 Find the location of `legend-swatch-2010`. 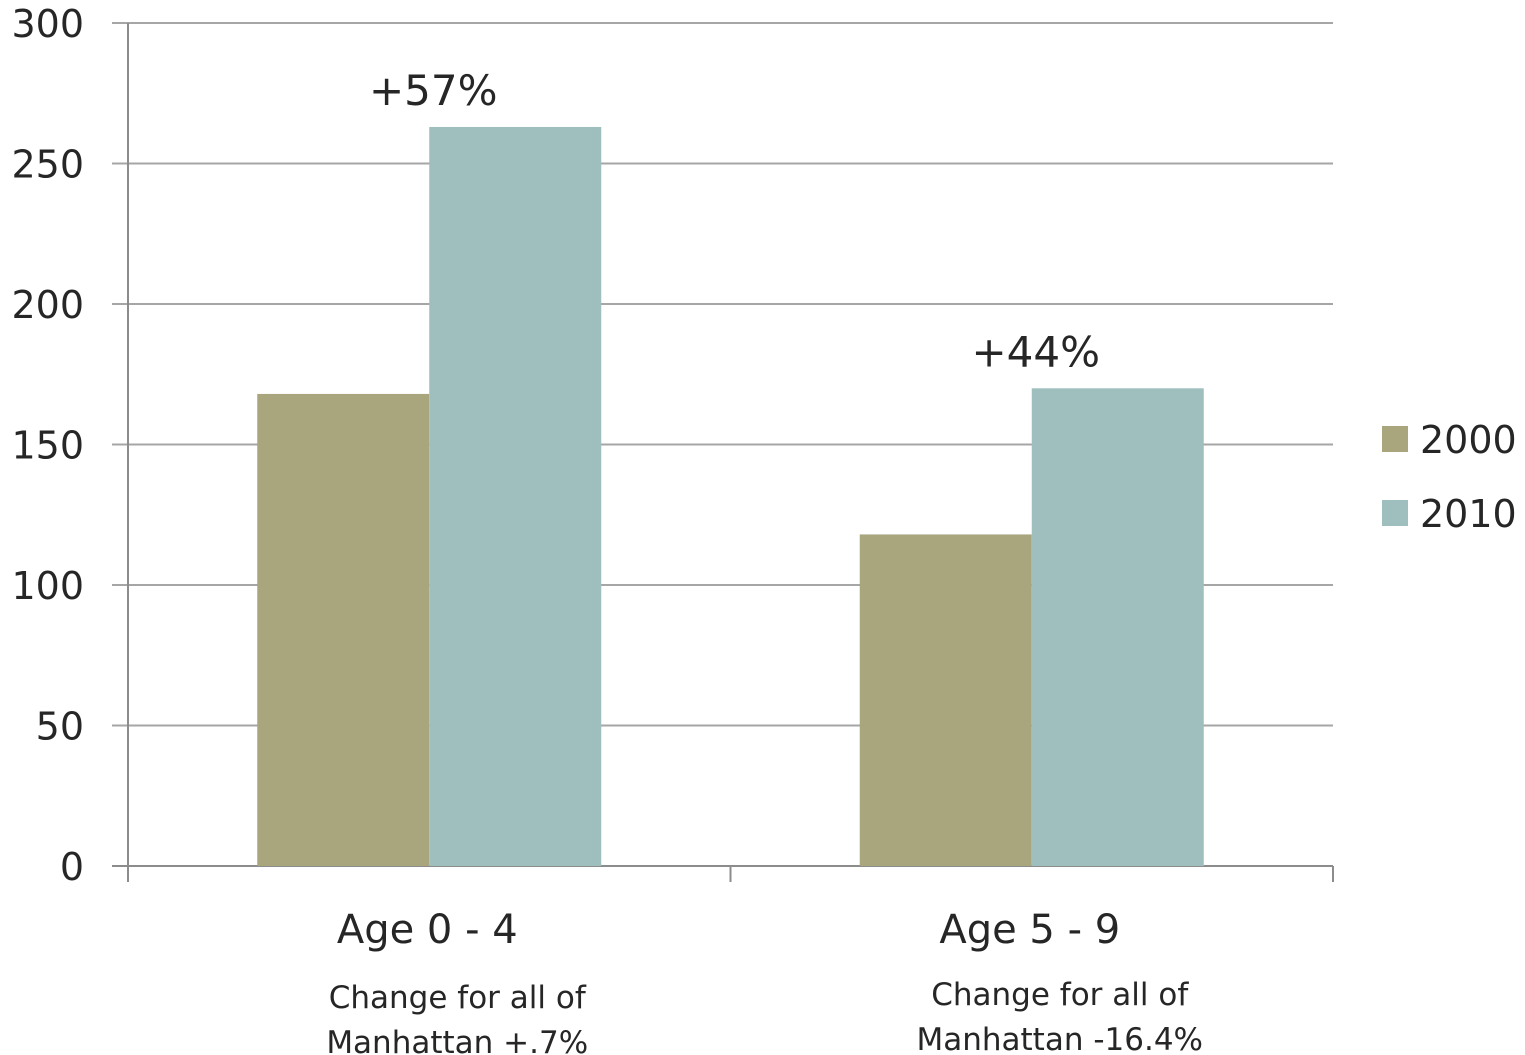

legend-swatch-2010 is located at coordinates (1395, 513).